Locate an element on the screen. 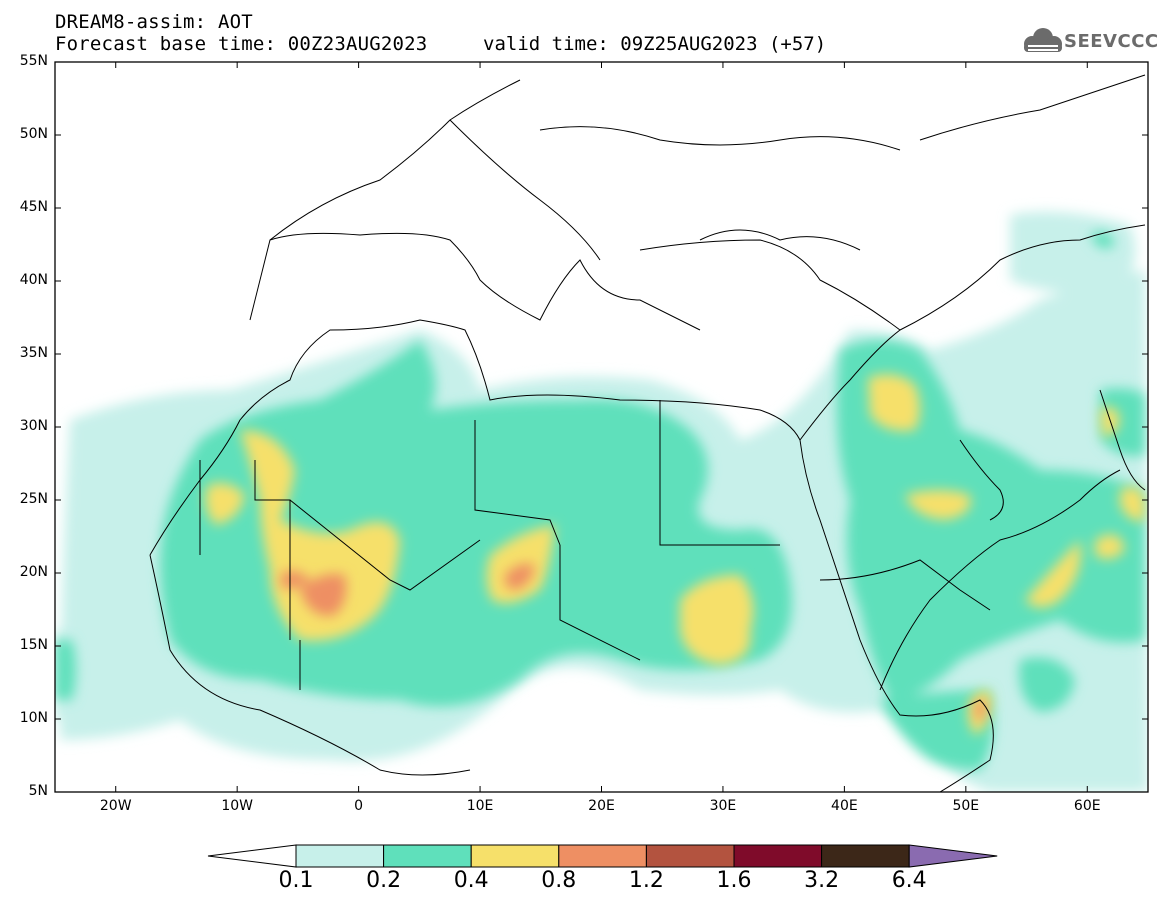 Image resolution: width=1165 pixels, height=905 pixels. lat-label: 45N is located at coordinates (33, 207).